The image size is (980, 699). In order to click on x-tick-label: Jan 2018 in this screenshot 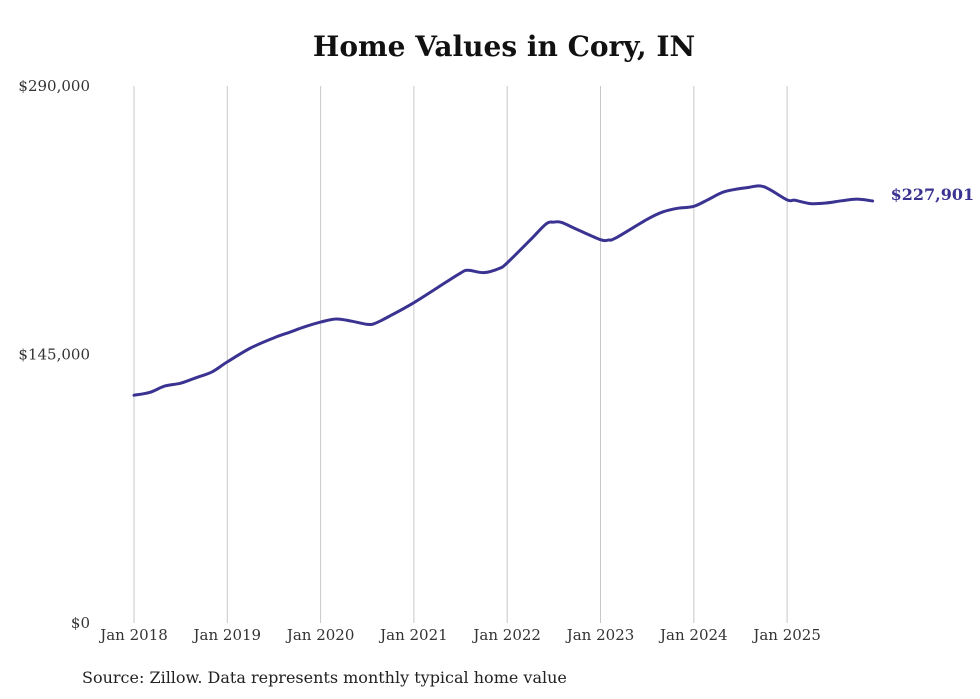, I will do `click(133, 635)`.